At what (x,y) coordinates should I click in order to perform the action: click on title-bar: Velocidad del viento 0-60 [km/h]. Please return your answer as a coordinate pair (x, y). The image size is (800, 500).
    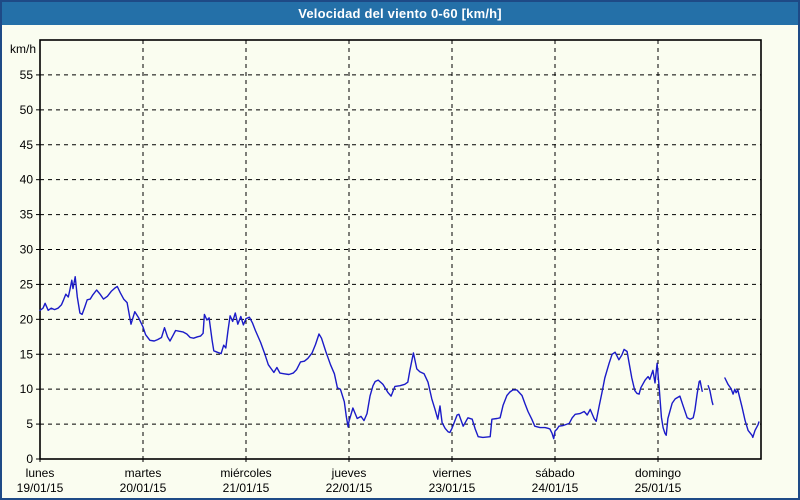
    Looking at the image, I should click on (400, 13).